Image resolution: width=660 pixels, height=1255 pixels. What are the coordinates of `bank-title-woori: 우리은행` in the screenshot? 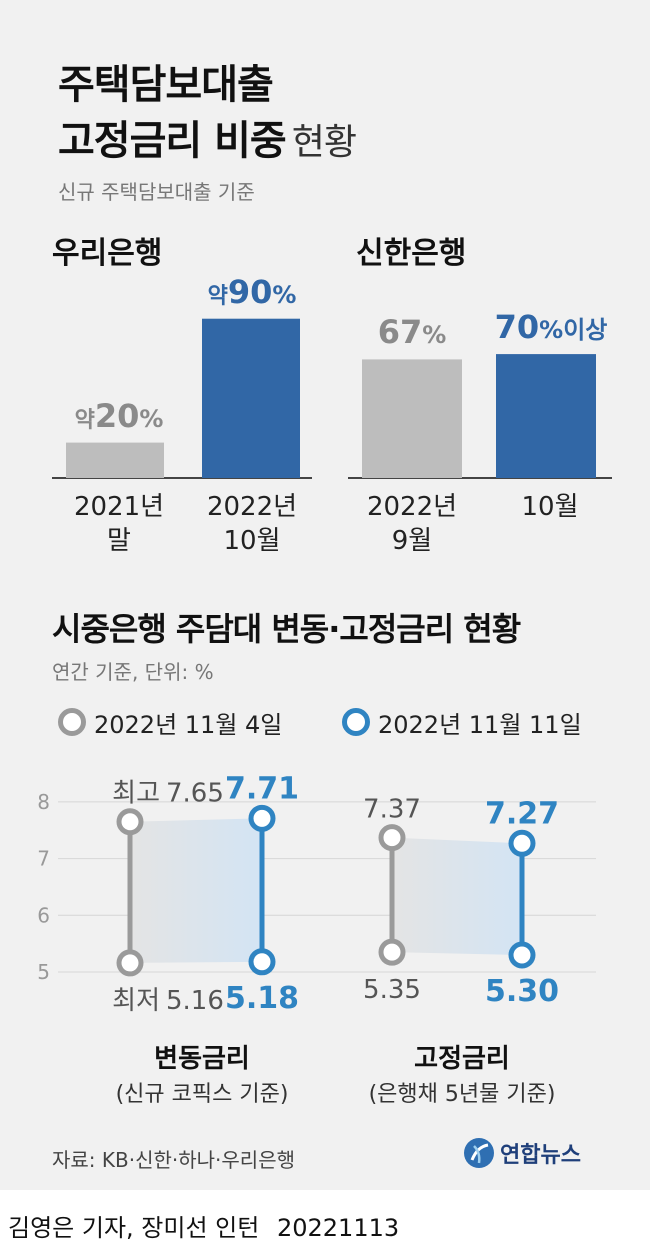 It's located at (107, 253).